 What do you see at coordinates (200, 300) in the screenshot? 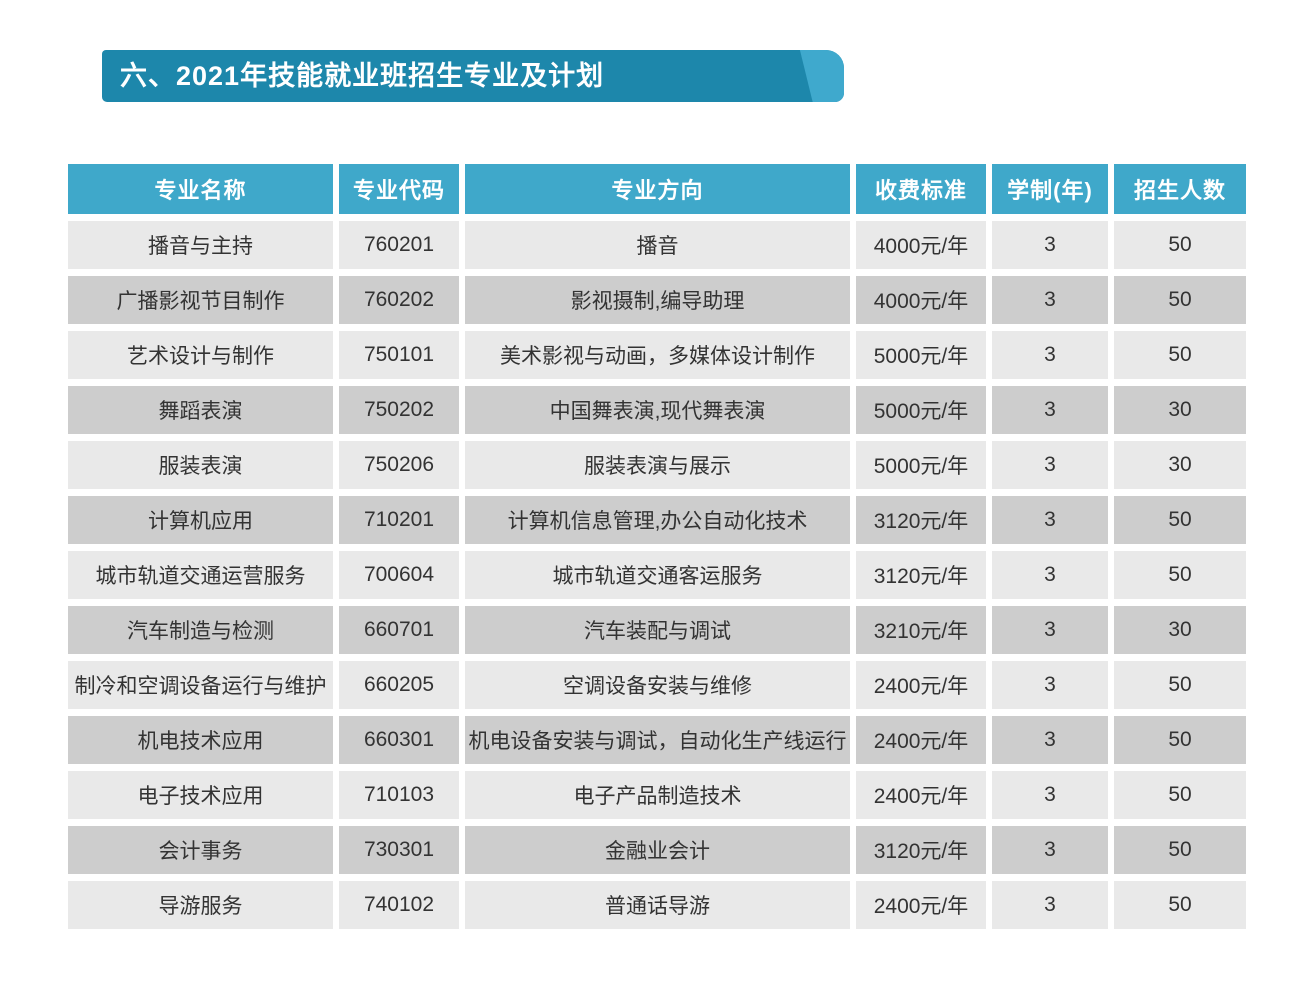
I see `cell-major-name: 广播影视节目制作` at bounding box center [200, 300].